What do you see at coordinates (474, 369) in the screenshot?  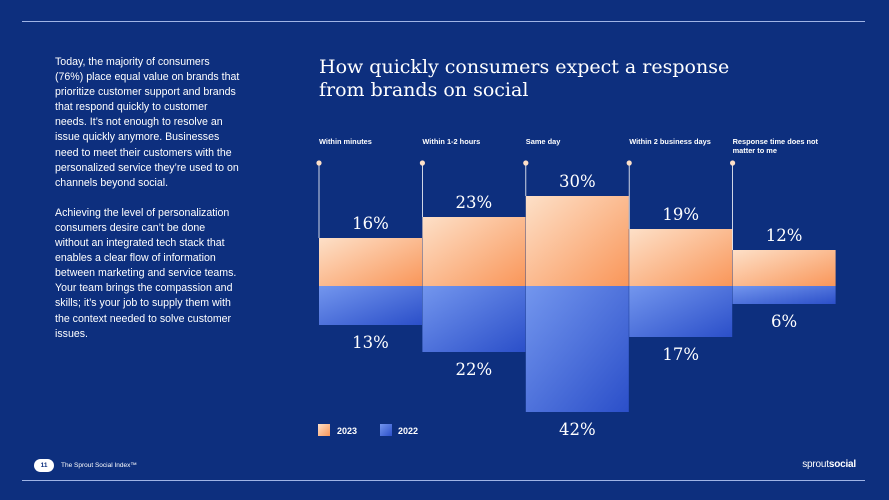 I see `data-label-2022: 22%` at bounding box center [474, 369].